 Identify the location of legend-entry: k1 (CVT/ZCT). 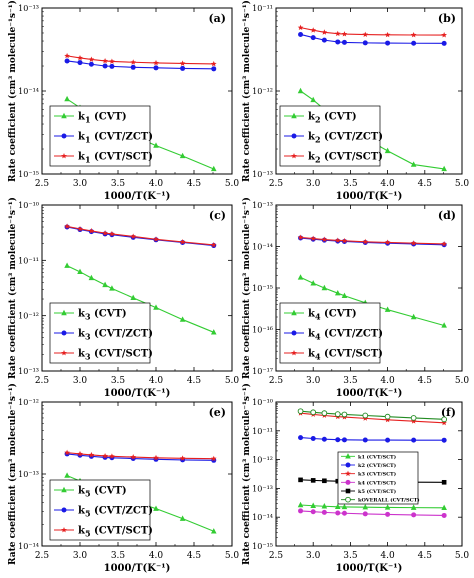
(115, 138).